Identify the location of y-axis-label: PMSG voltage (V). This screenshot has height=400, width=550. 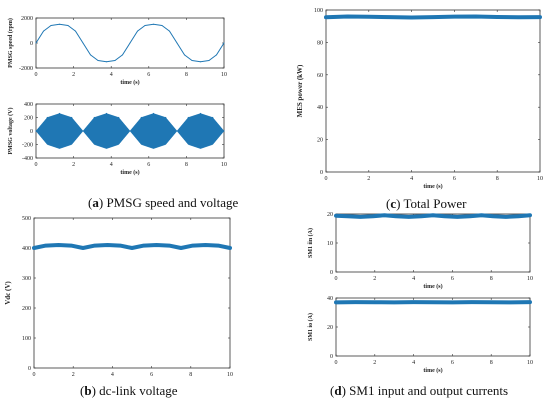
(10, 131).